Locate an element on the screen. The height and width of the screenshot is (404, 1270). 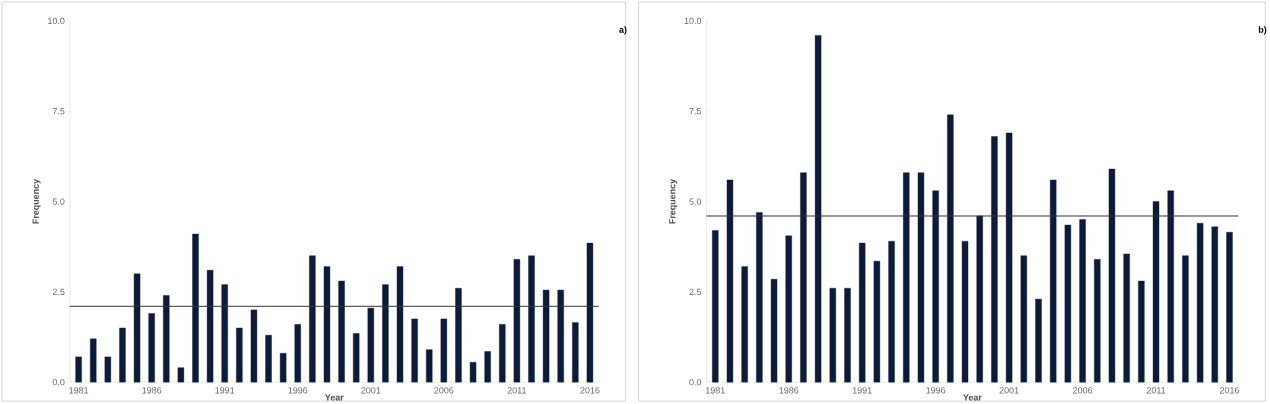
x-tick-label: 2006 is located at coordinates (444, 390).